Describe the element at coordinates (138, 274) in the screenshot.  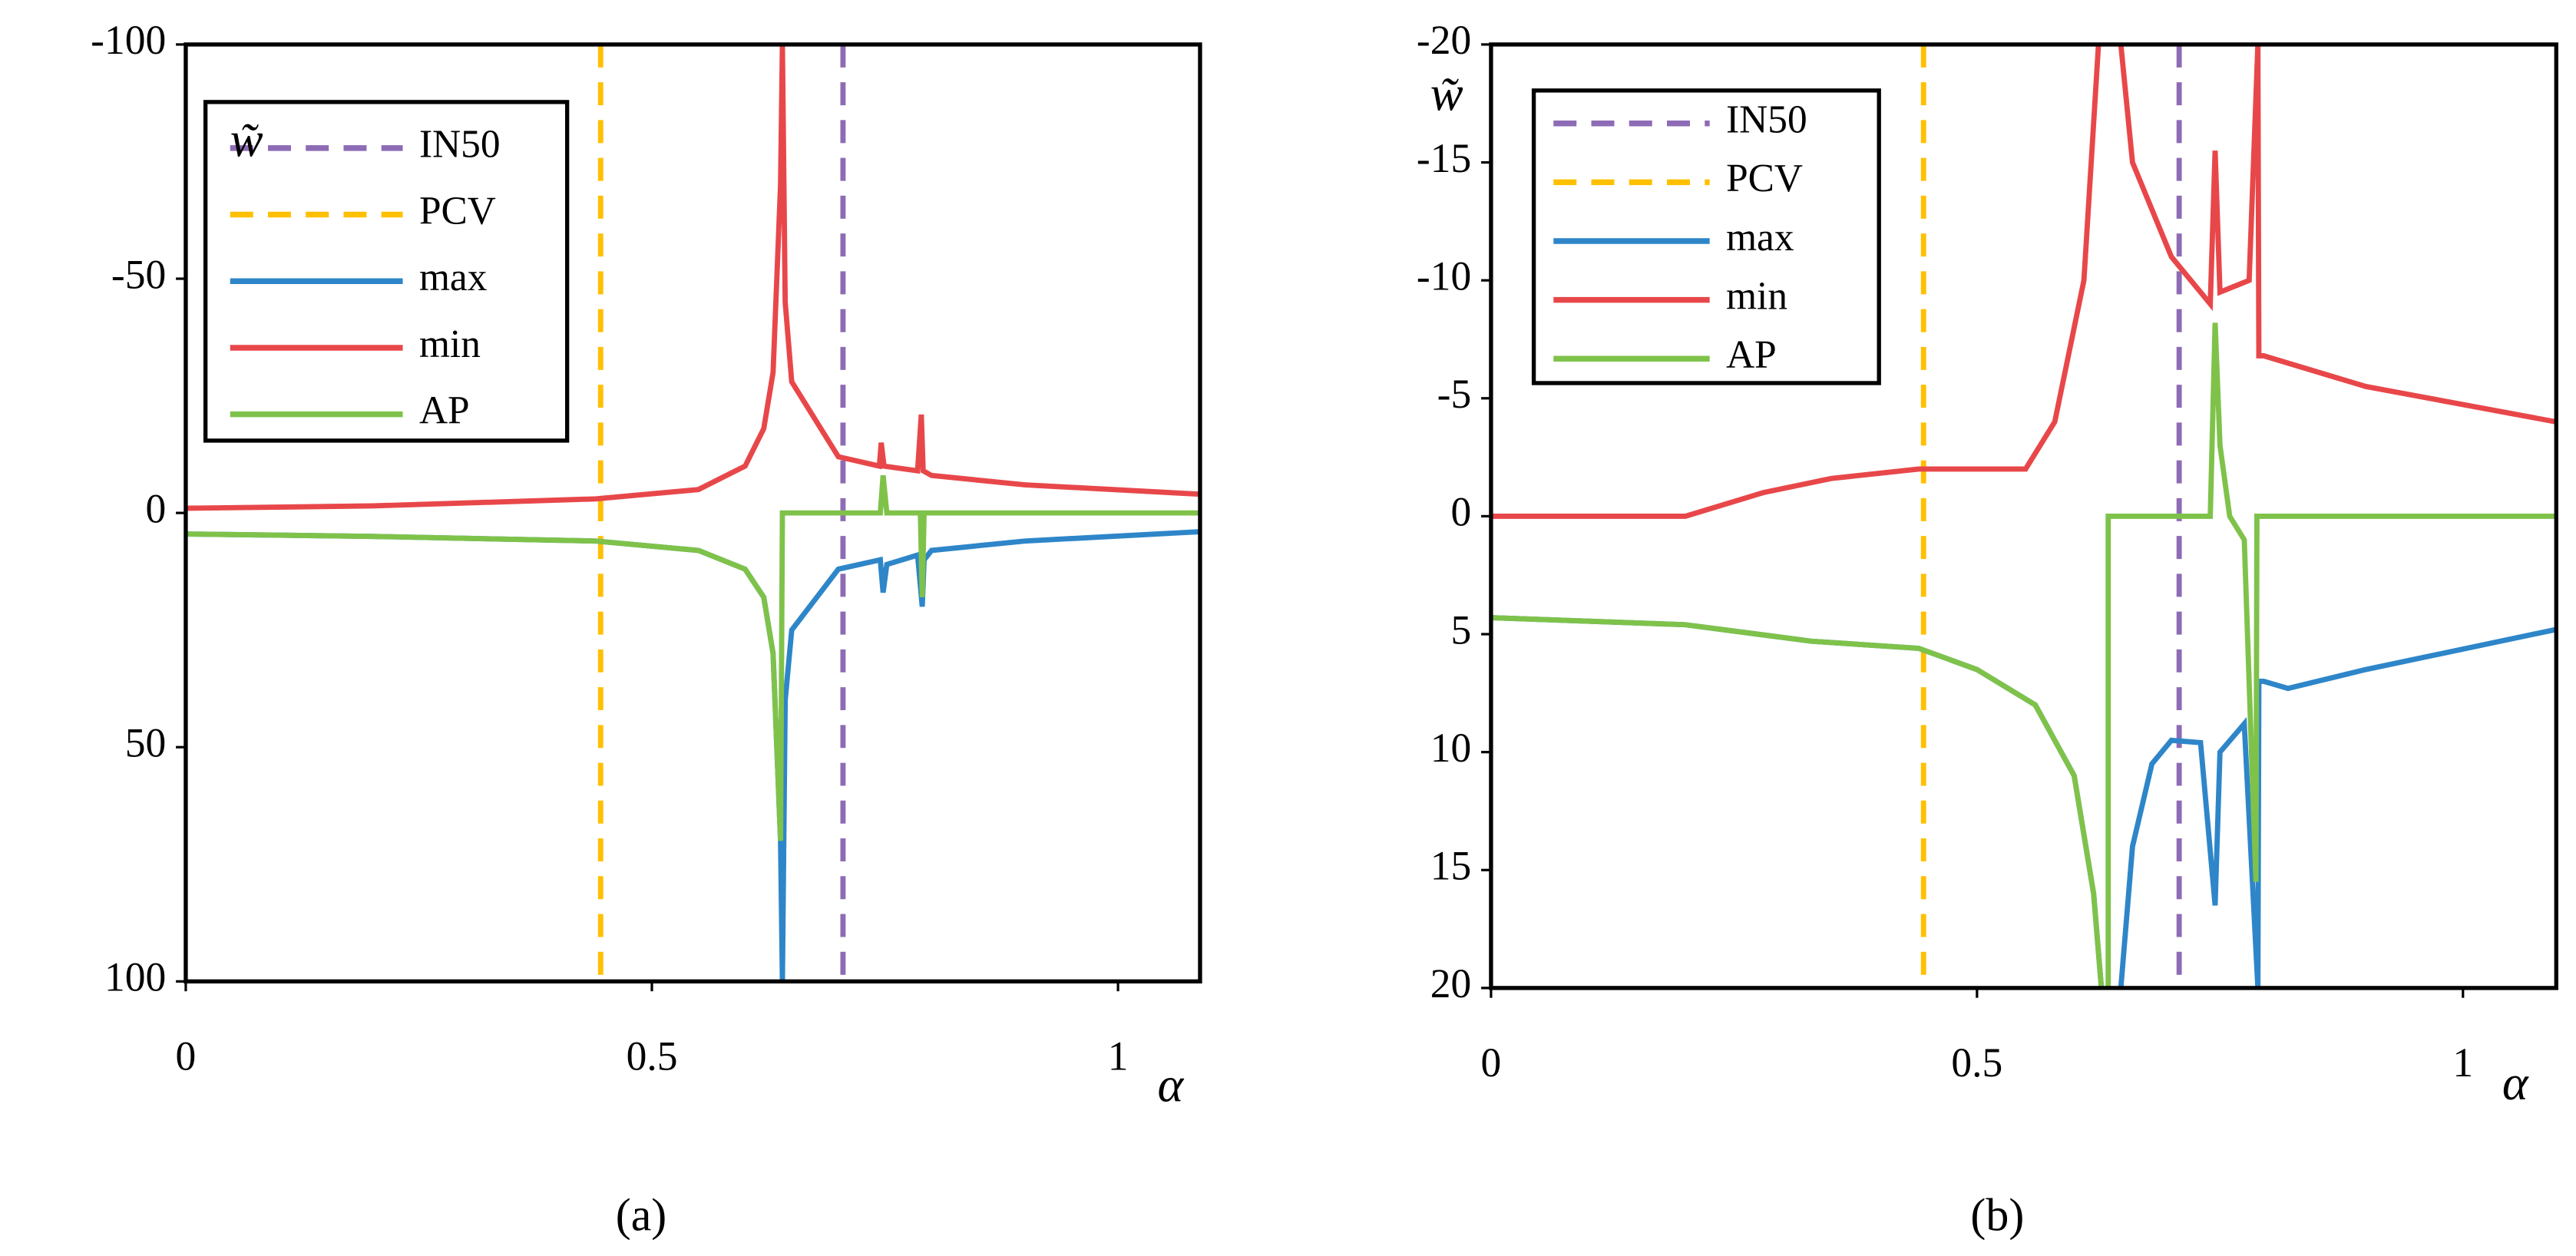
I see `y-tick-label: -50` at that location.